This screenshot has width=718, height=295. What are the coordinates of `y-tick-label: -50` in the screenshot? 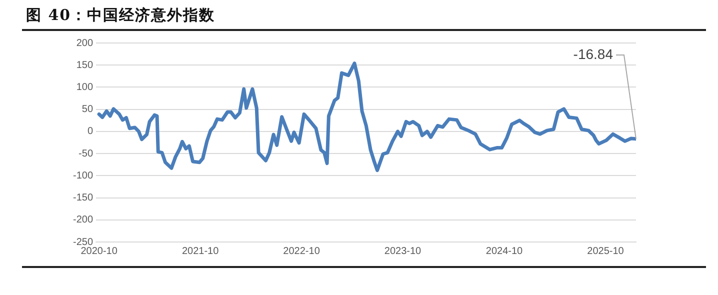 It's located at (86, 154).